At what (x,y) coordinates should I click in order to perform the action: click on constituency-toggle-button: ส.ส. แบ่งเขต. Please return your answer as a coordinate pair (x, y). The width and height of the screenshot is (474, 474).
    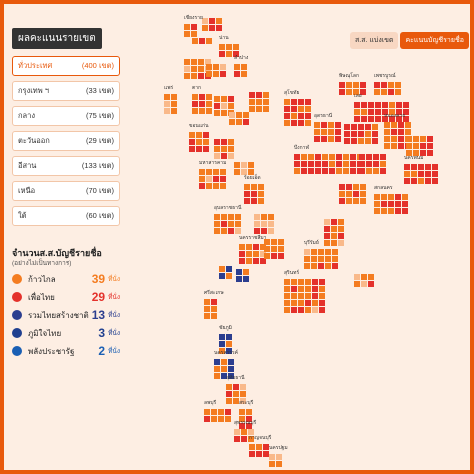
    Looking at the image, I should click on (374, 40).